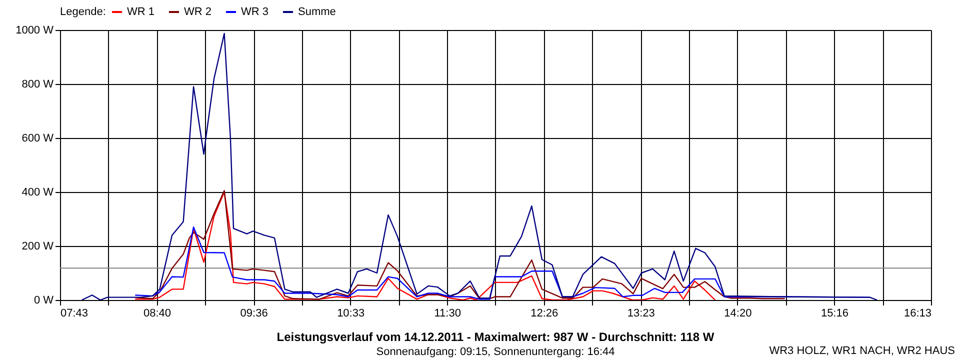 The image size is (960, 360). Describe the element at coordinates (35, 30) in the screenshot. I see `y-tick-label: 1000 W` at that location.